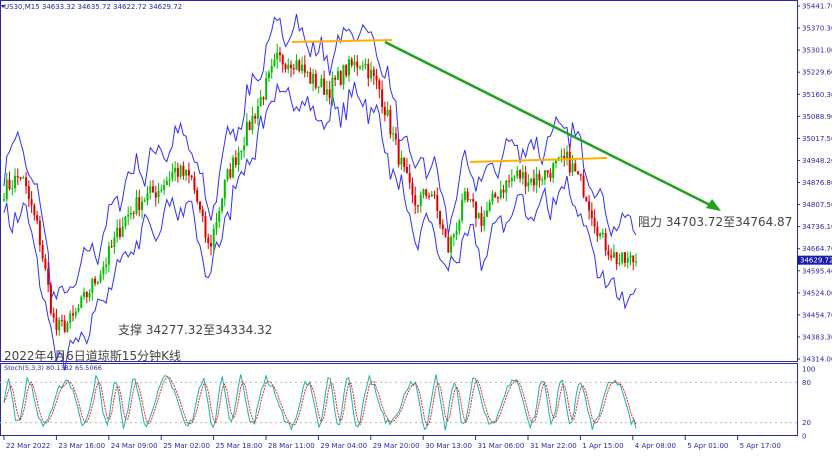 The height and width of the screenshot is (456, 832). Describe the element at coordinates (713, 205) in the screenshot. I see `trend-arrow-head` at that location.